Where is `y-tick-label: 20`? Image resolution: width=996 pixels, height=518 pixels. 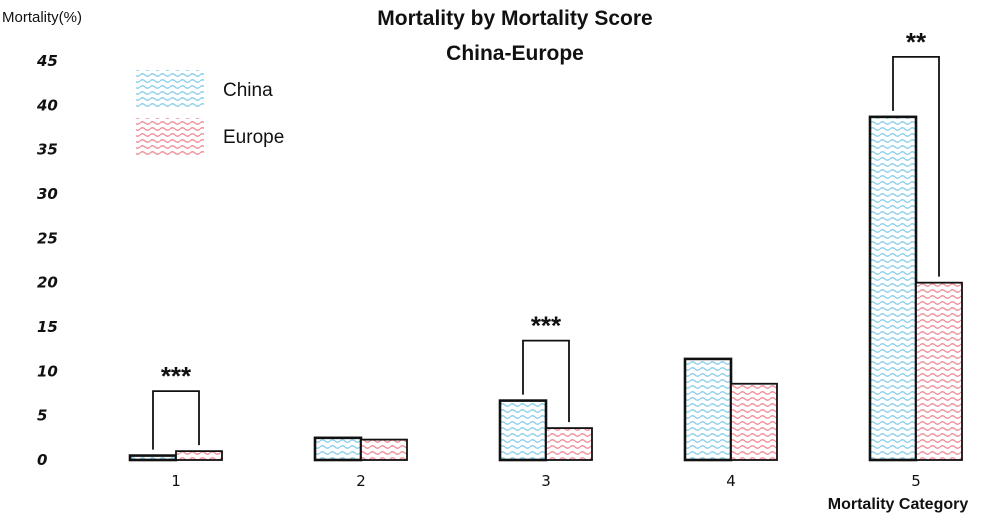
y-tick-label: 20 is located at coordinates (47, 283).